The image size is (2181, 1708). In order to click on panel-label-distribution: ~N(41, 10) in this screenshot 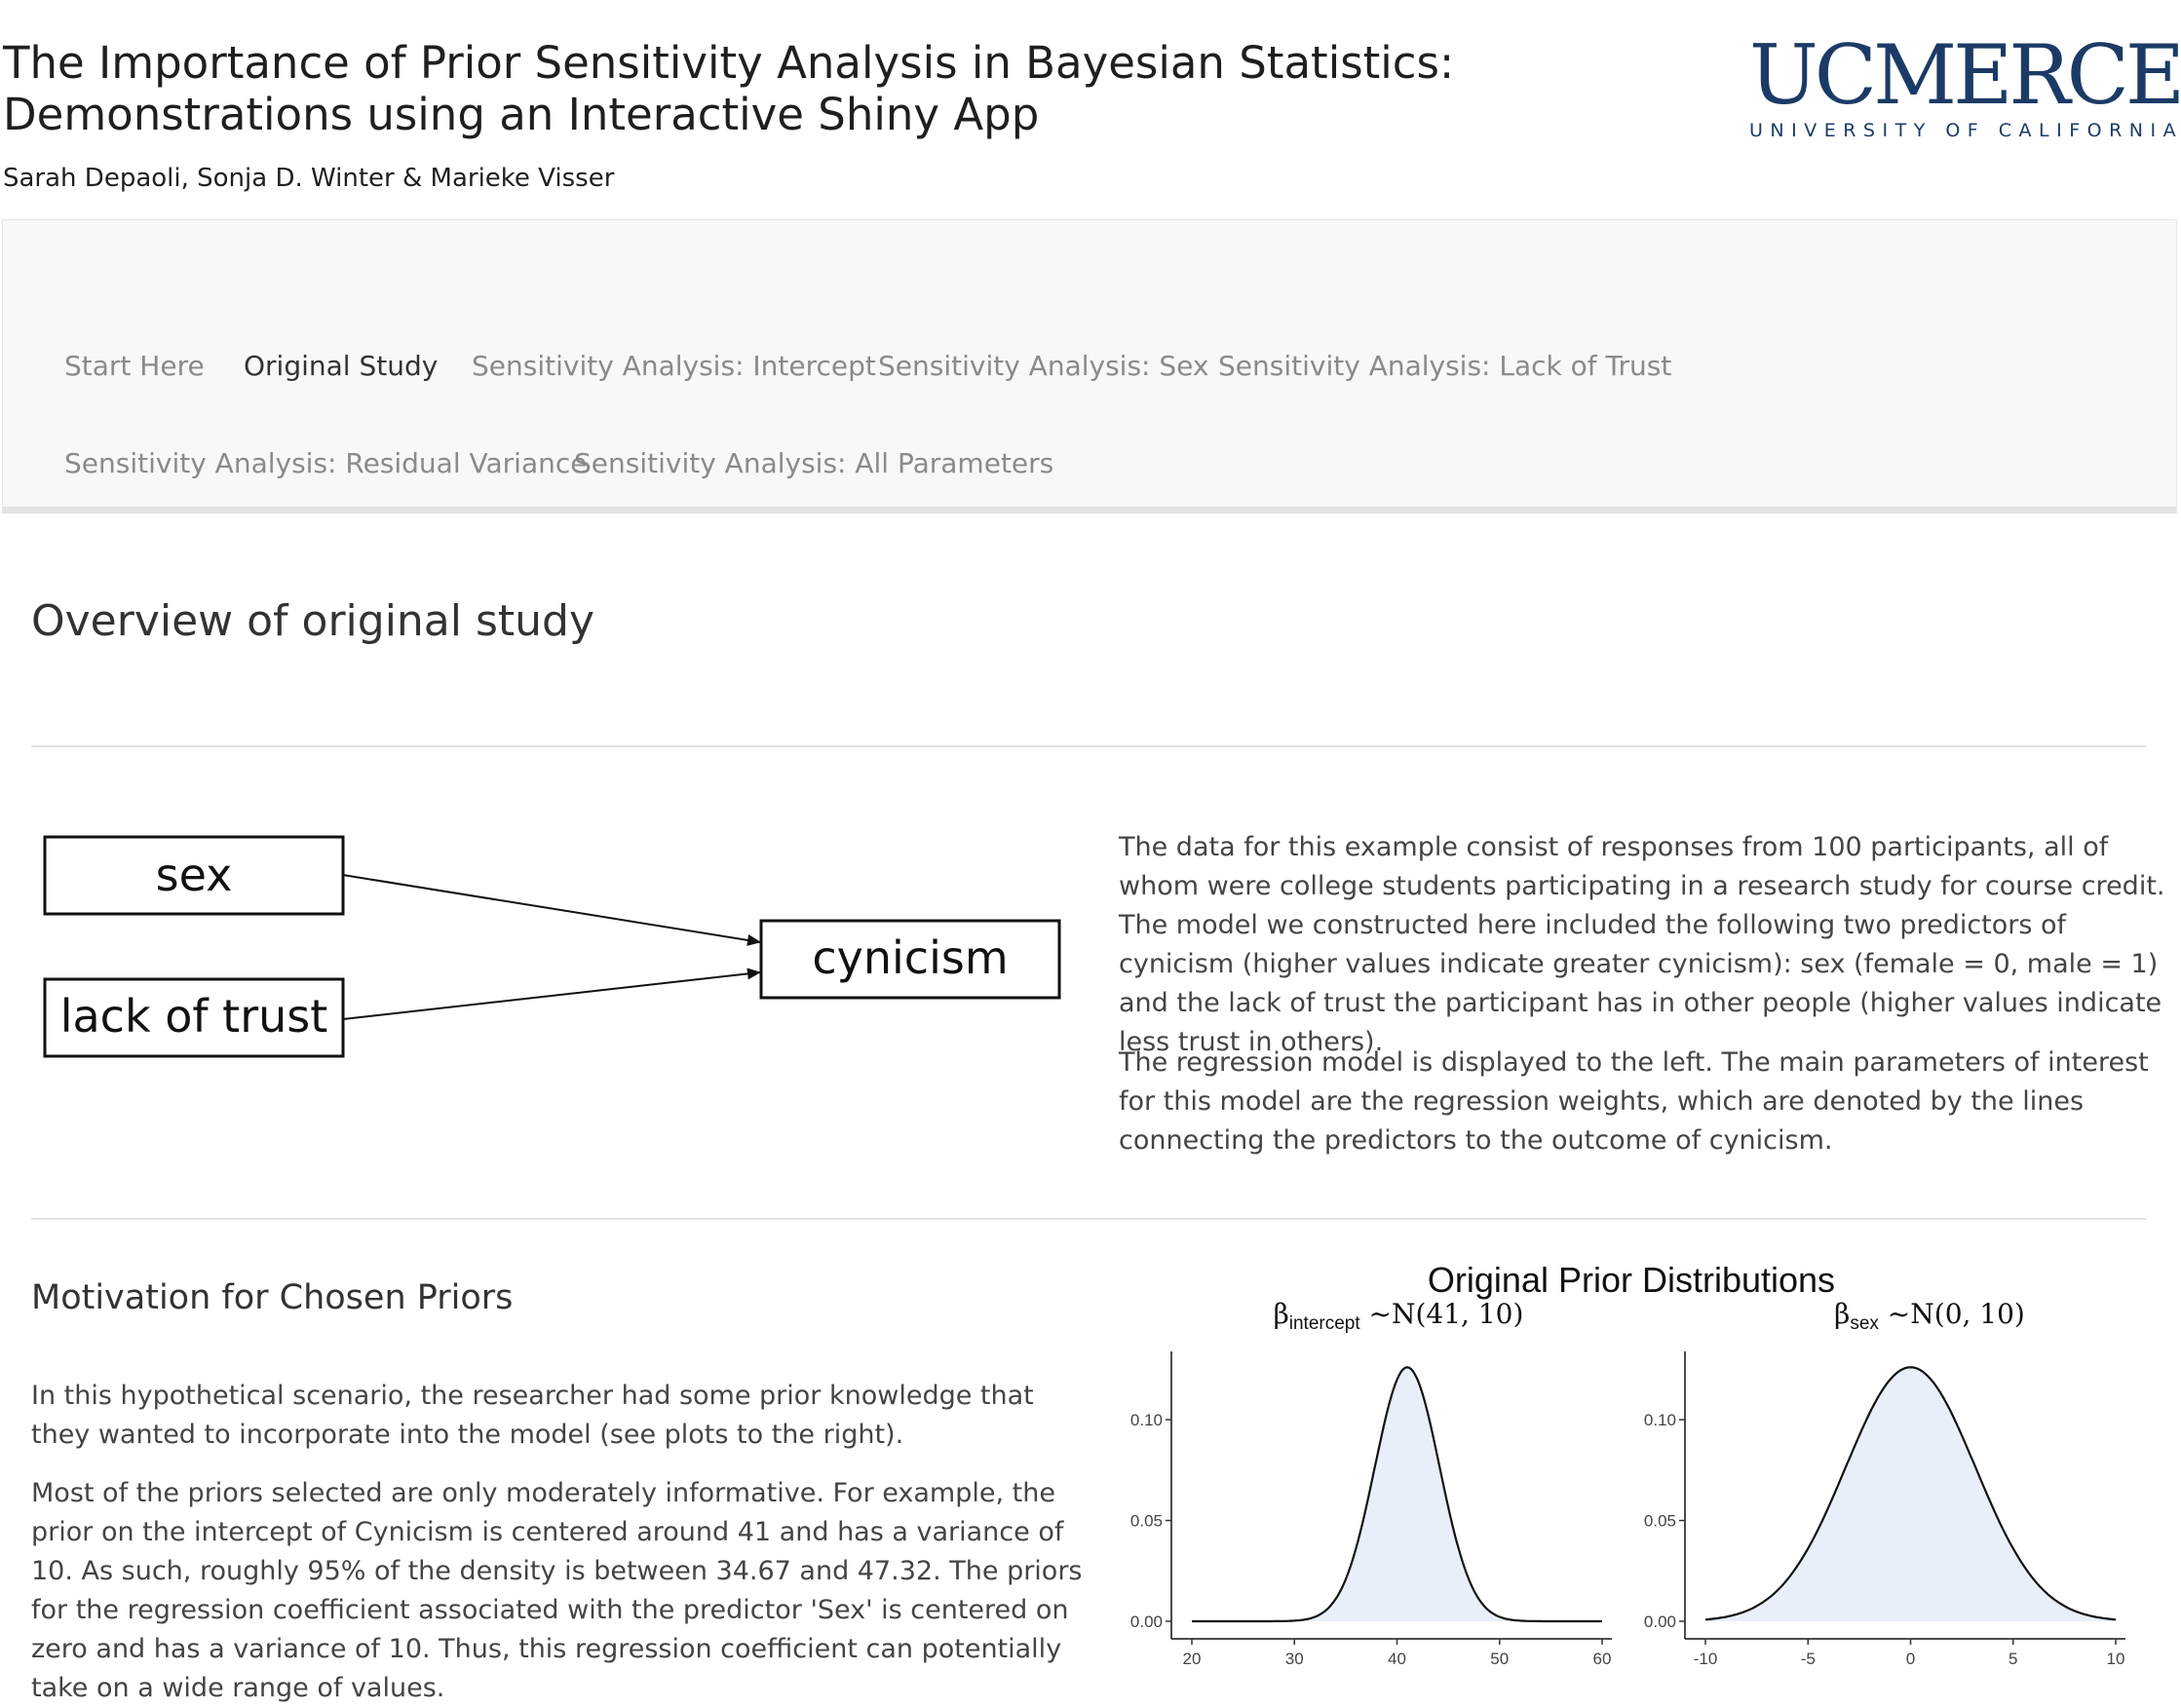, I will do `click(1442, 1314)`.